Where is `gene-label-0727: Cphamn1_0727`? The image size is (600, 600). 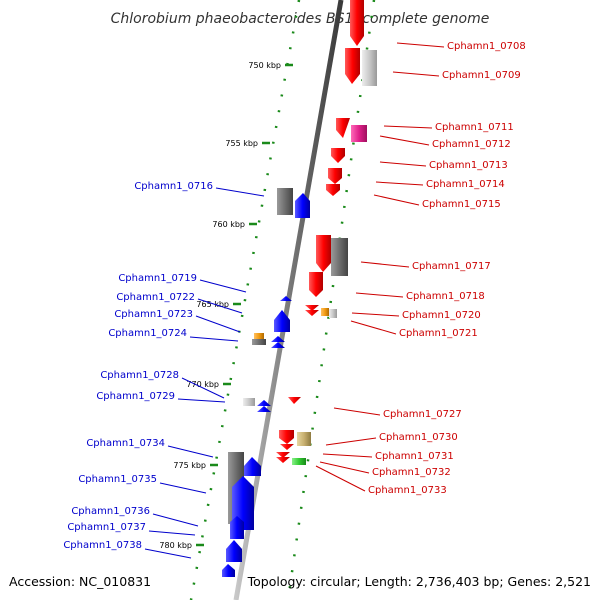 gene-label-0727: Cphamn1_0727 is located at coordinates (422, 414).